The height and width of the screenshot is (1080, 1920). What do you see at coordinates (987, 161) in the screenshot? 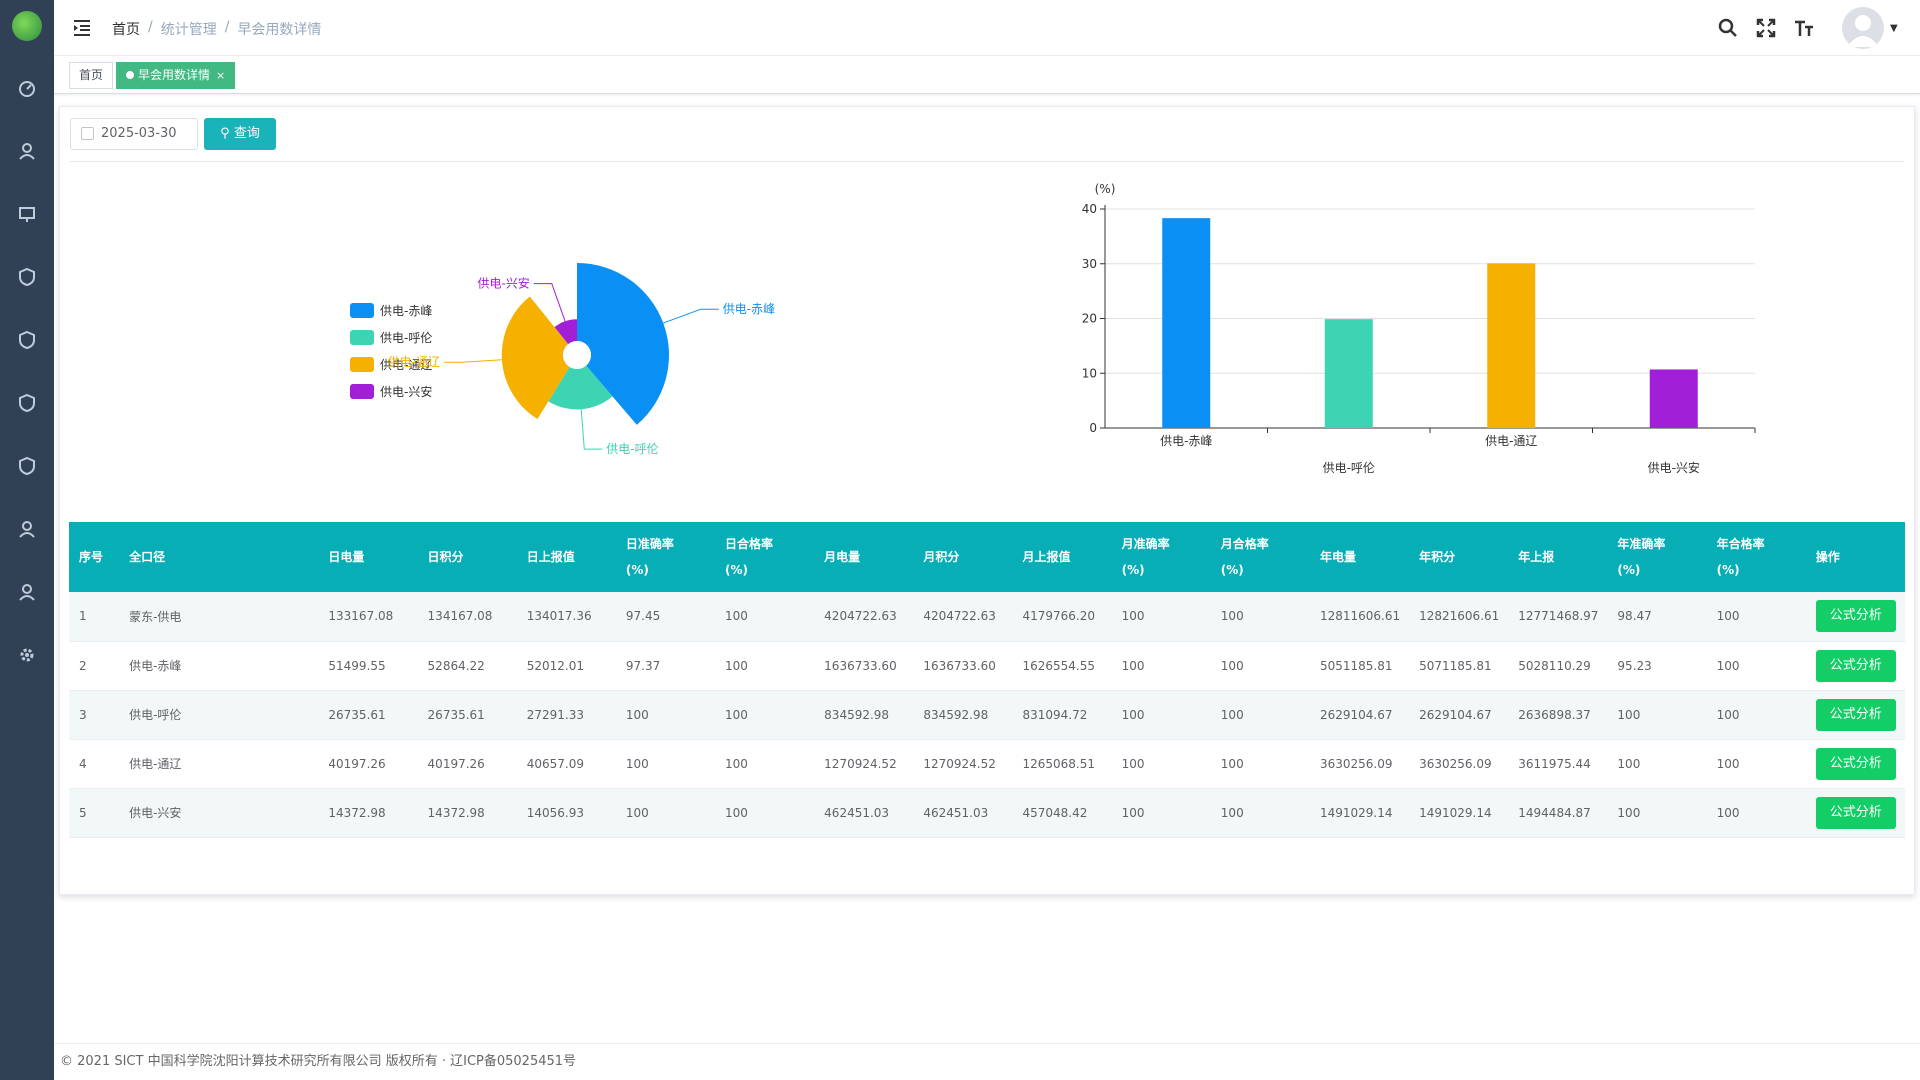
I see `divider` at bounding box center [987, 161].